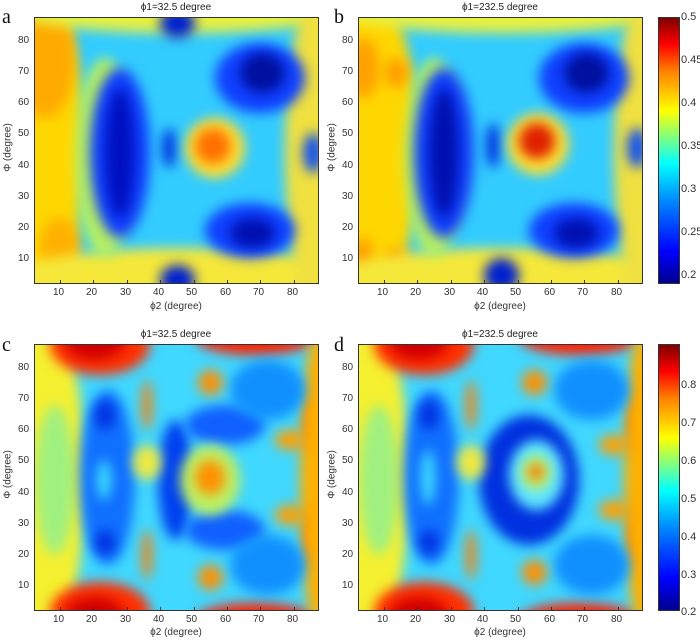  What do you see at coordinates (689, 385) in the screenshot?
I see `colorbar-bottom-label: 0.8` at bounding box center [689, 385].